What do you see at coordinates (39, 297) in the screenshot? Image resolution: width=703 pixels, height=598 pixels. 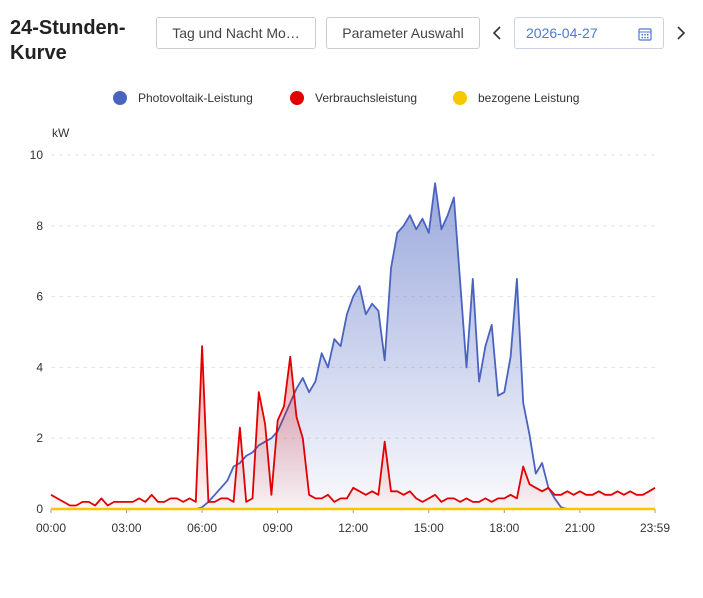 I see `y-tick-label: 6` at bounding box center [39, 297].